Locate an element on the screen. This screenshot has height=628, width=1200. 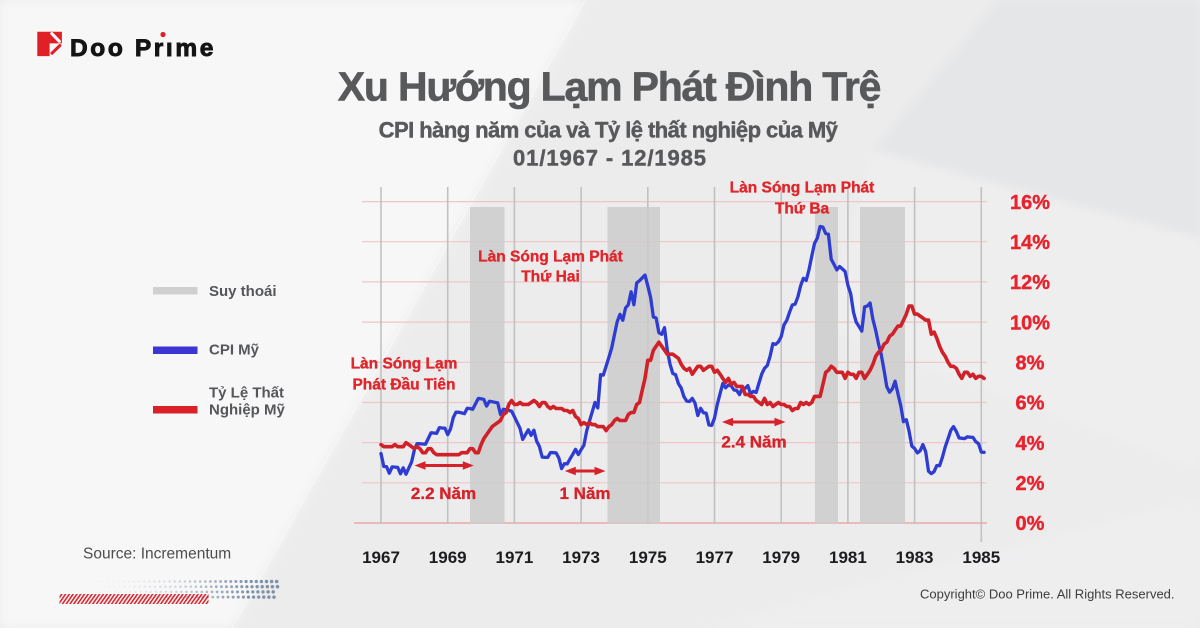
svg-text: 10% is located at coordinates (1030, 323).